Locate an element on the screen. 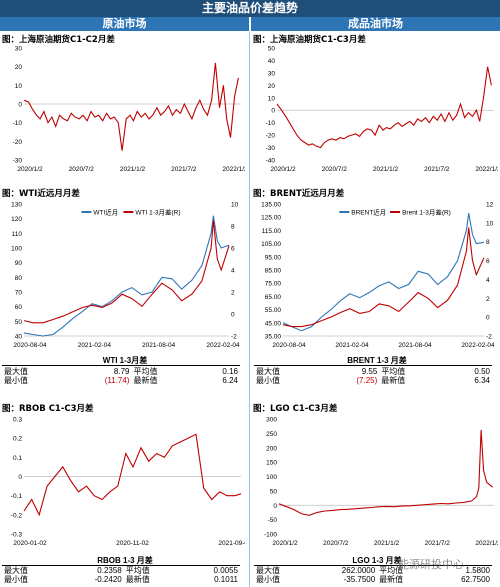  stat-value: 0.0055 is located at coordinates (225, 570).